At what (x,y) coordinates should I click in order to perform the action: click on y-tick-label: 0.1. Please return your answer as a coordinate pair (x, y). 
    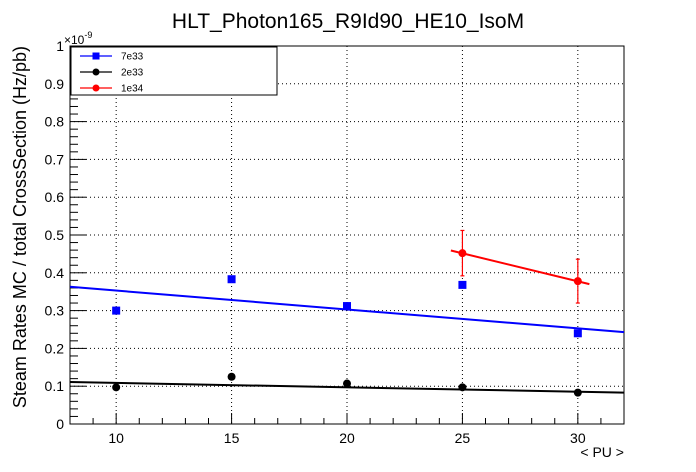
    Looking at the image, I should click on (55, 386).